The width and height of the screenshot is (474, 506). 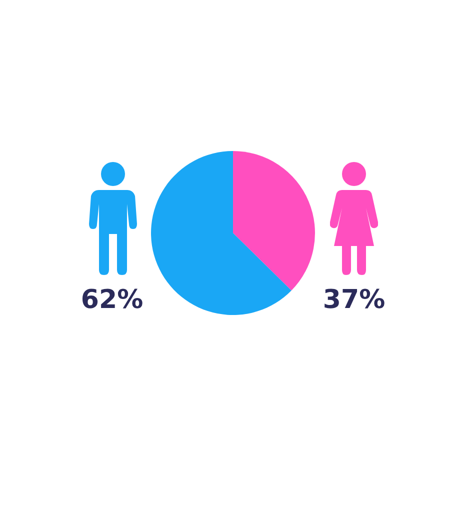 I want to click on data-label: 37%, so click(x=354, y=299).